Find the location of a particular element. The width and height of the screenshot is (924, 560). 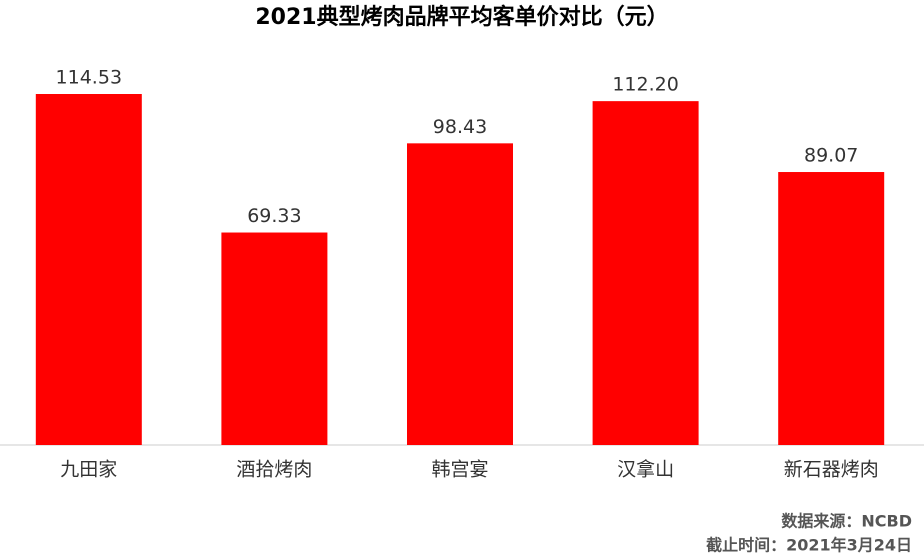

value-label: 112.20 is located at coordinates (645, 85).